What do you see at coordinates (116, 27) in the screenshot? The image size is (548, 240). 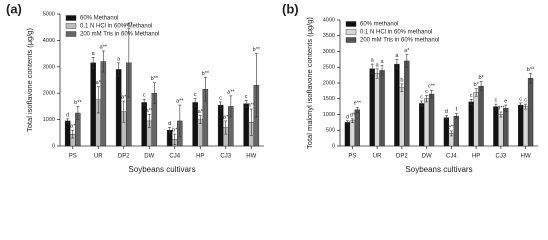 I see `legend-label: 0.1 N HCl in 60% Methanol` at bounding box center [116, 27].